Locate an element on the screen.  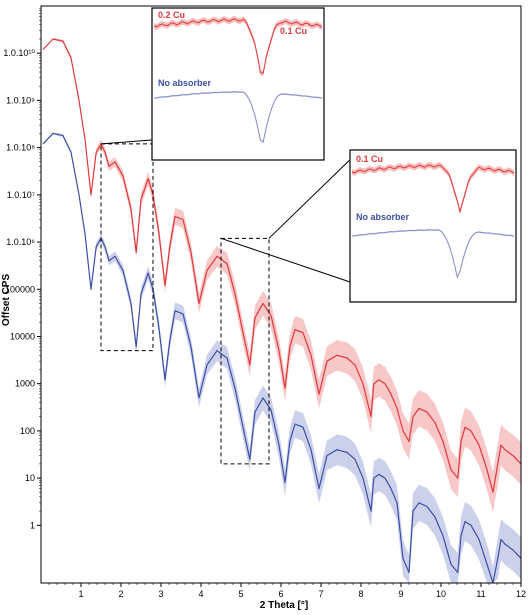
y-tick-label: 1.0.10⁸ is located at coordinates (20, 148).